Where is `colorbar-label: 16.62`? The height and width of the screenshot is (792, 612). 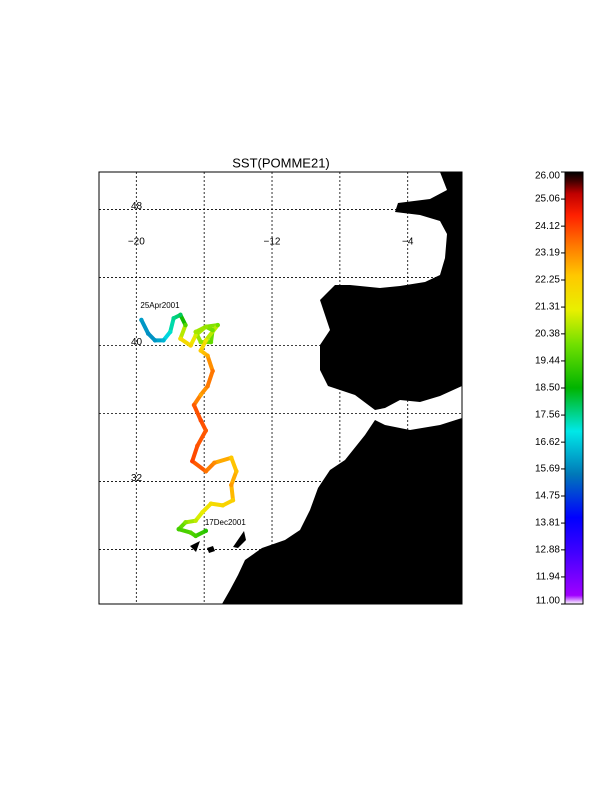
colorbar-label: 16.62 is located at coordinates (547, 442).